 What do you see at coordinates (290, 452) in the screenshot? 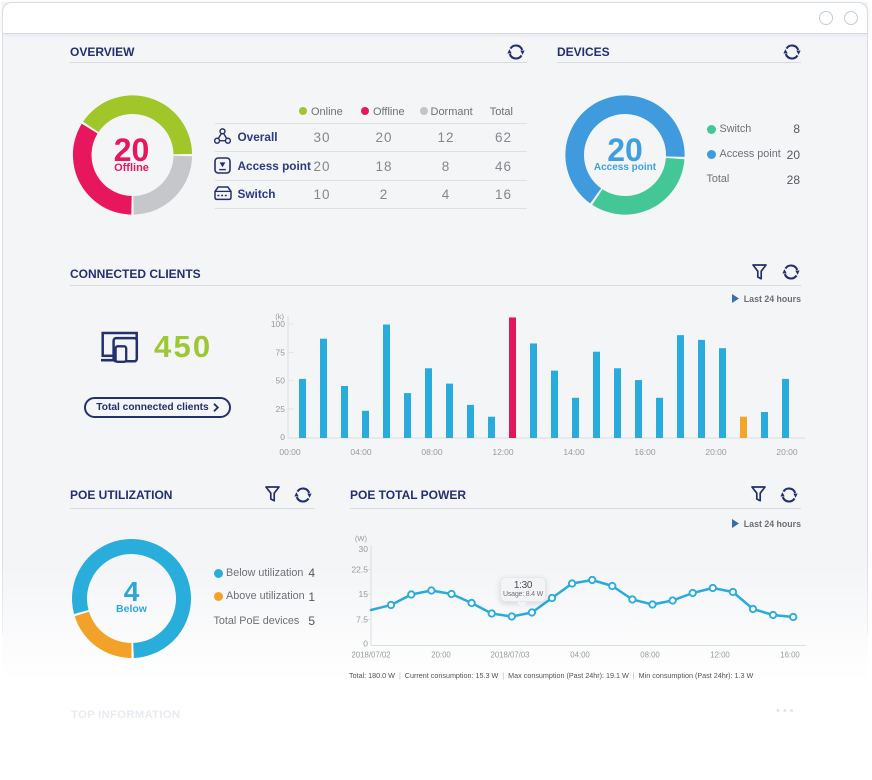
I see `svg-text: 00:00` at bounding box center [290, 452].